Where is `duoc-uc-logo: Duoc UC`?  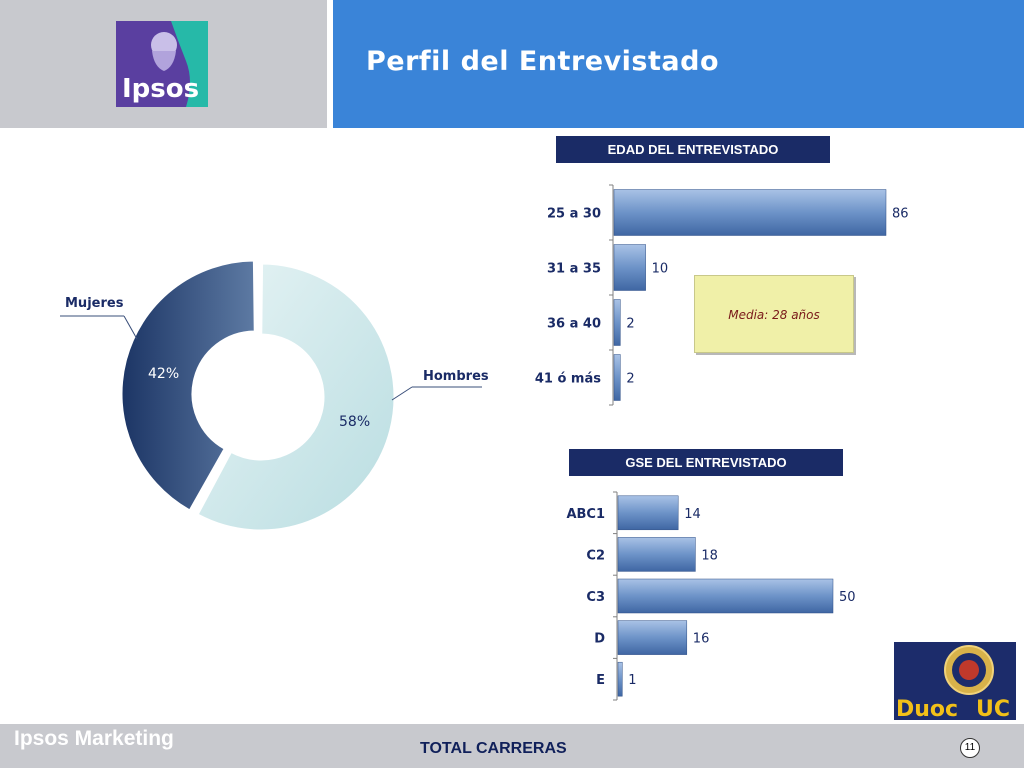
duoc-uc-logo: Duoc UC is located at coordinates (955, 681).